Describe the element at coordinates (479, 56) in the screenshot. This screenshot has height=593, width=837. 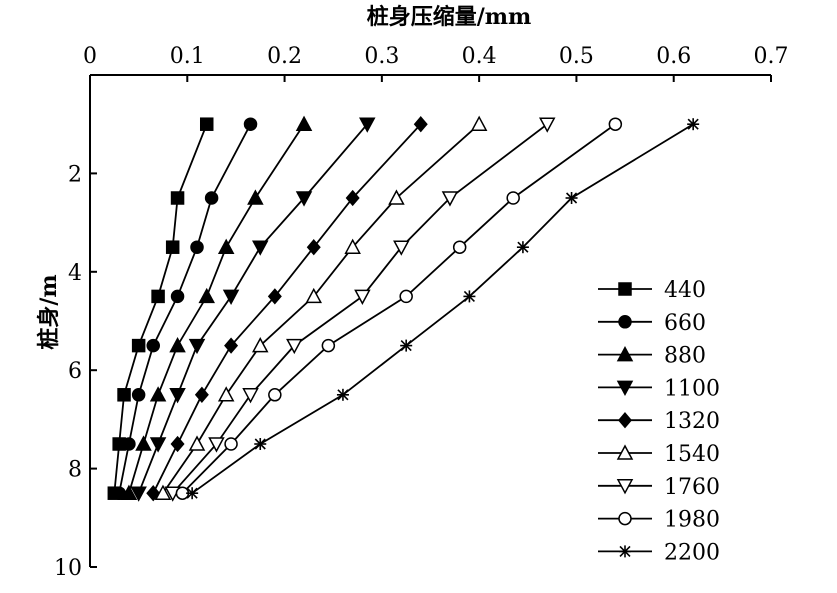
I see `x-tick-label: 0.4` at that location.